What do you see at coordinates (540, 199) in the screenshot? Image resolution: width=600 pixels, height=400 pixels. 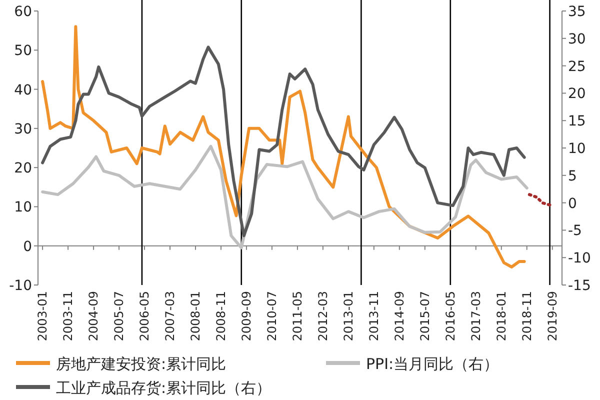 I see `line-series` at bounding box center [540, 199].